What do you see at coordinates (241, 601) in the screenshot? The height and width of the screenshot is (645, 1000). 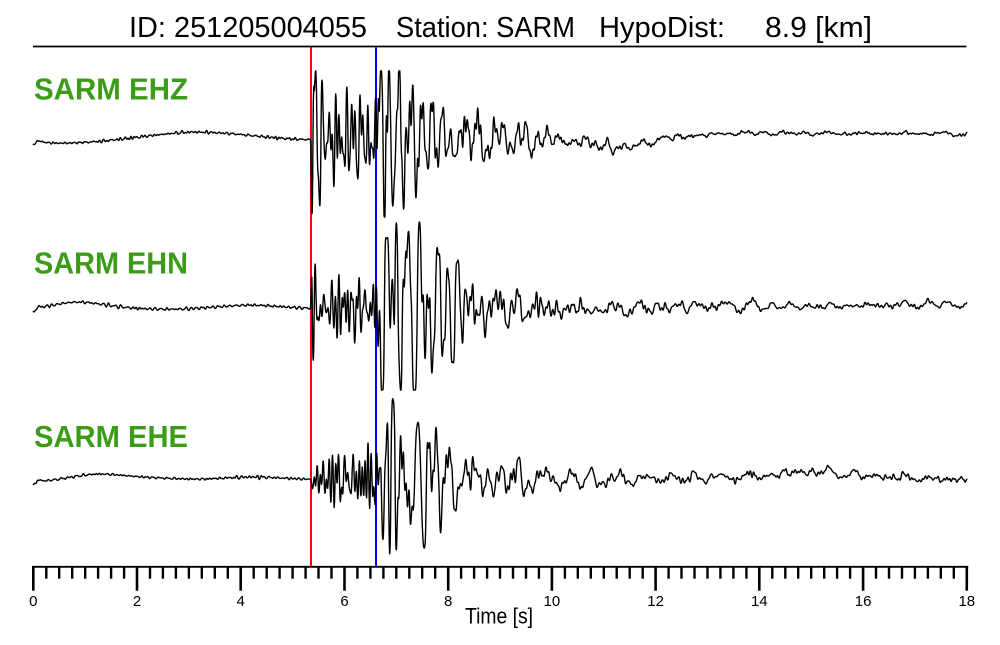 I see `svg-text: 4` at bounding box center [241, 601].